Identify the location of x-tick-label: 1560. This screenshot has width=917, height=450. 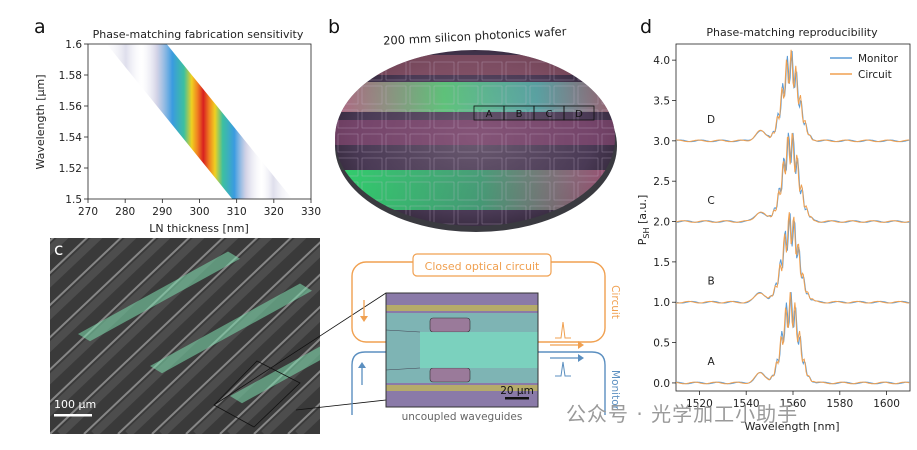
(793, 404).